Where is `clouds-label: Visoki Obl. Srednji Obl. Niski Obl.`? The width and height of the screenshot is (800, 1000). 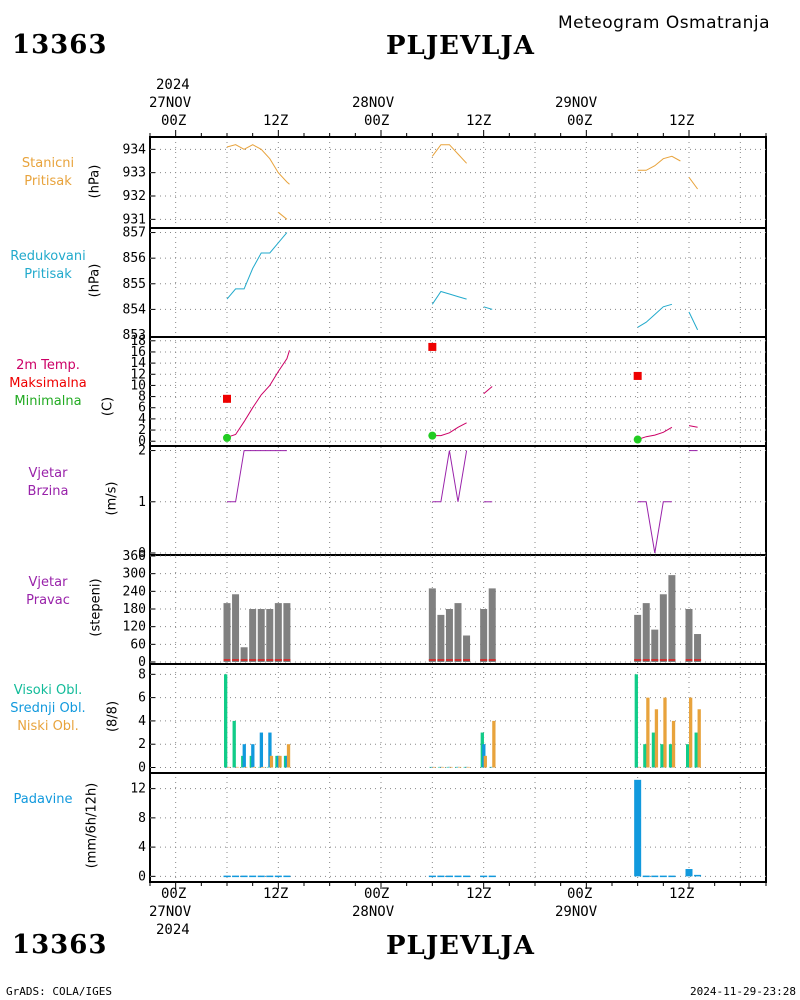
clouds-label: Visoki Obl. Srednji Obl. Niski Obl. is located at coordinates (48, 709).